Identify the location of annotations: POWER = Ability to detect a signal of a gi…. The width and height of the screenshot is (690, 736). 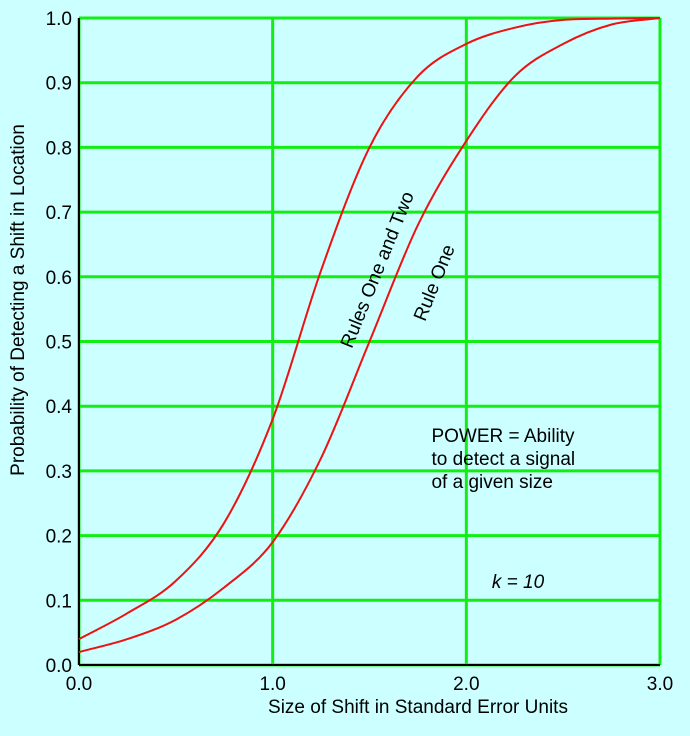
(503, 509).